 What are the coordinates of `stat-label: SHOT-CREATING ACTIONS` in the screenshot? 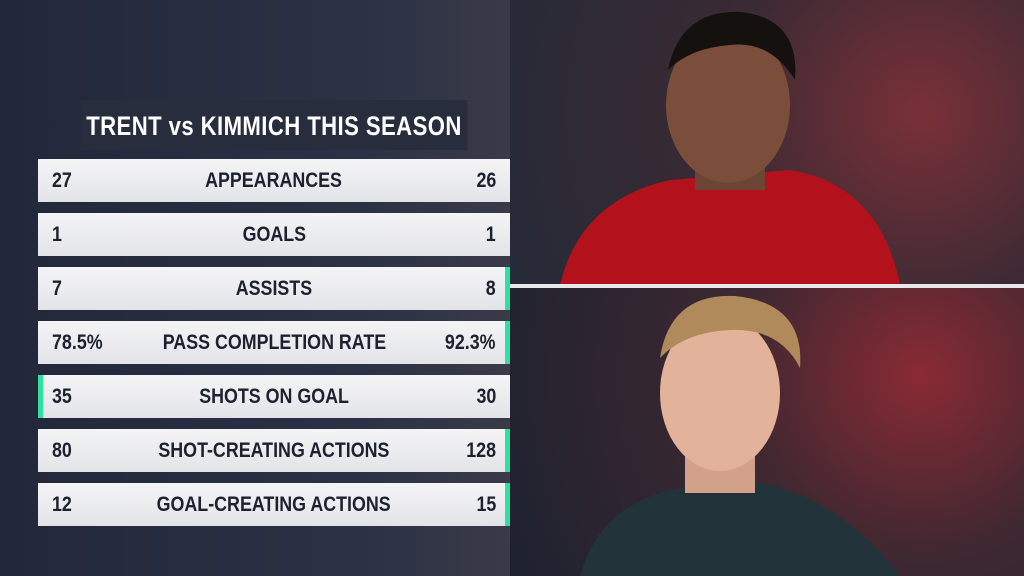 It's located at (274, 451).